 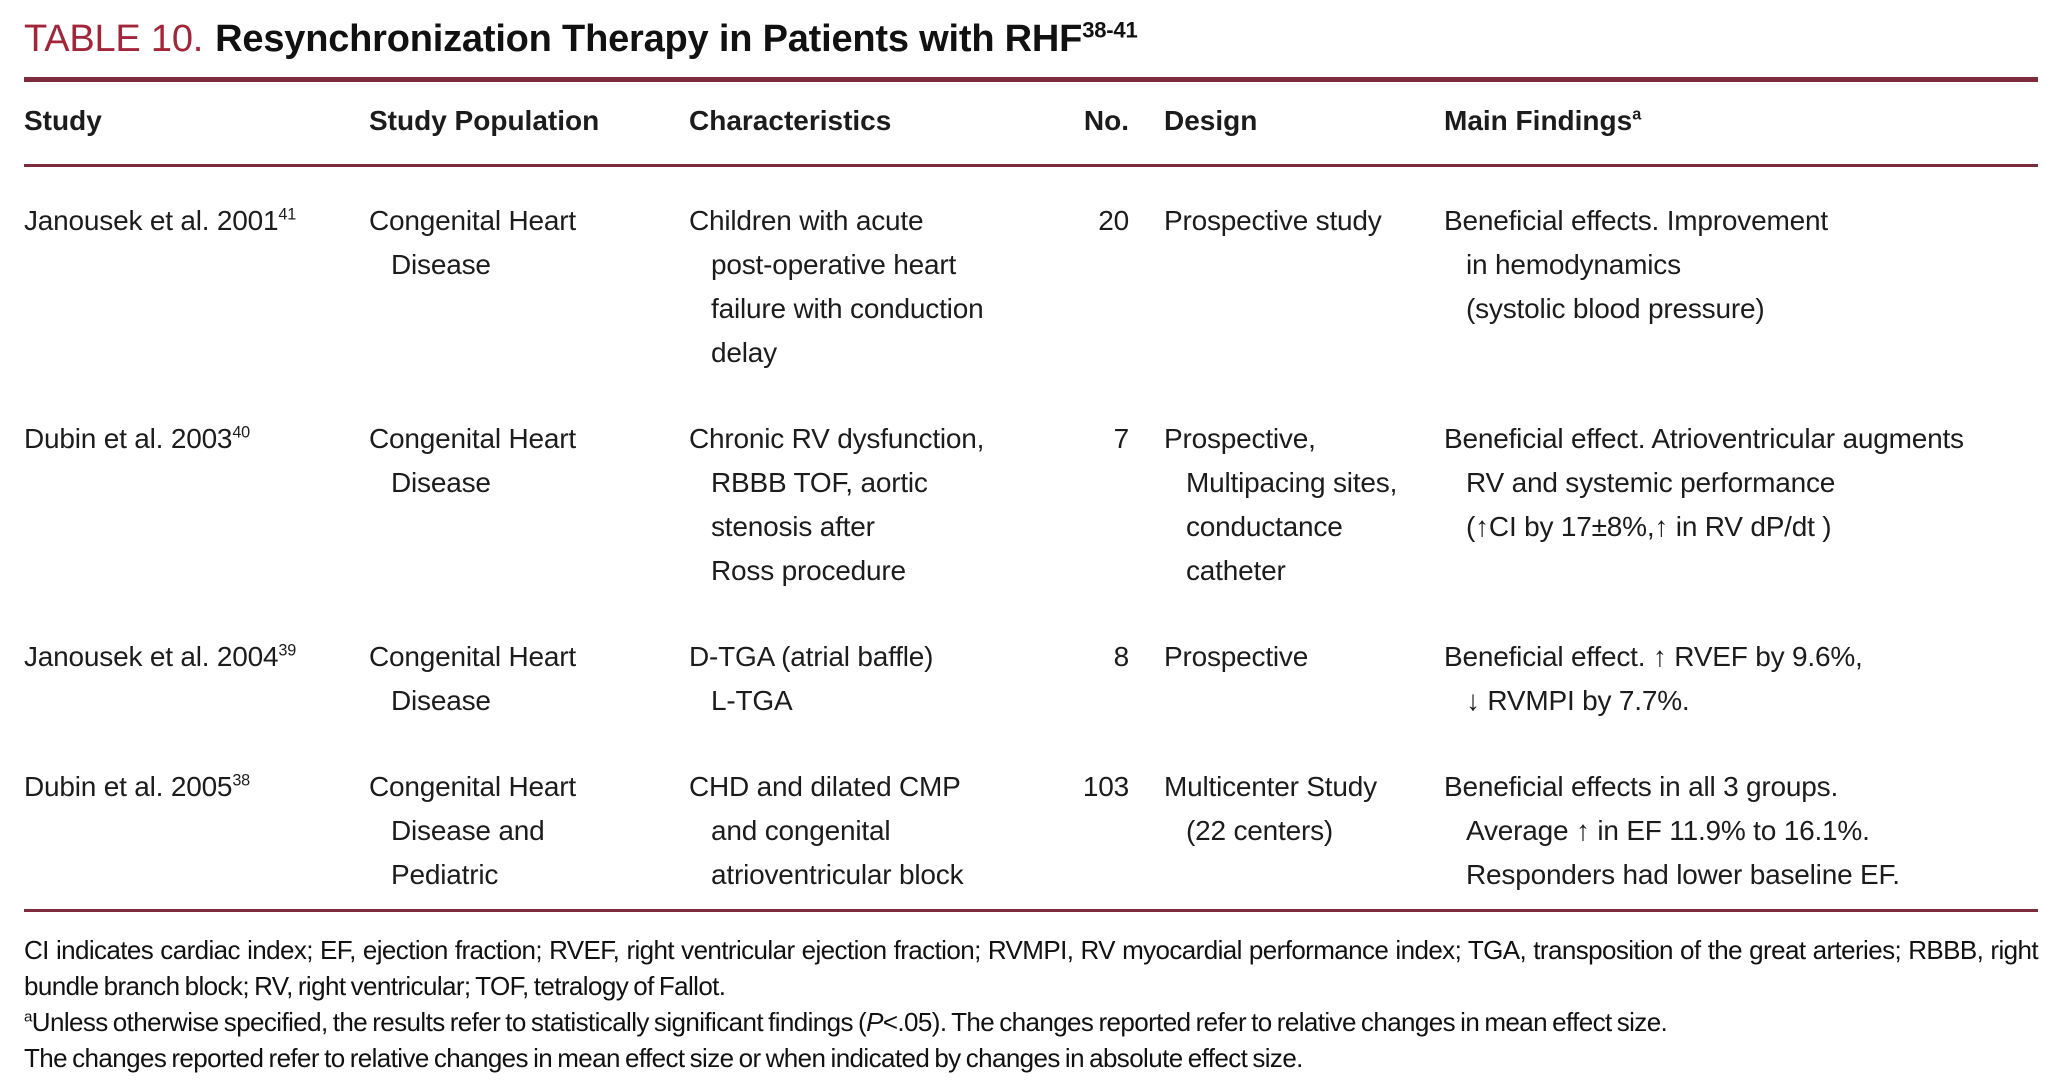 I want to click on footnote-a-p-italic: P, so click(x=874, y=1022).